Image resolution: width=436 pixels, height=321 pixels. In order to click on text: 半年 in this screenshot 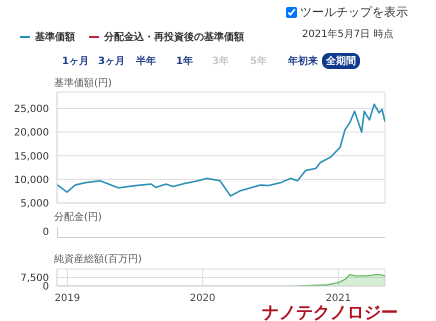, I will do `click(146, 61)`.